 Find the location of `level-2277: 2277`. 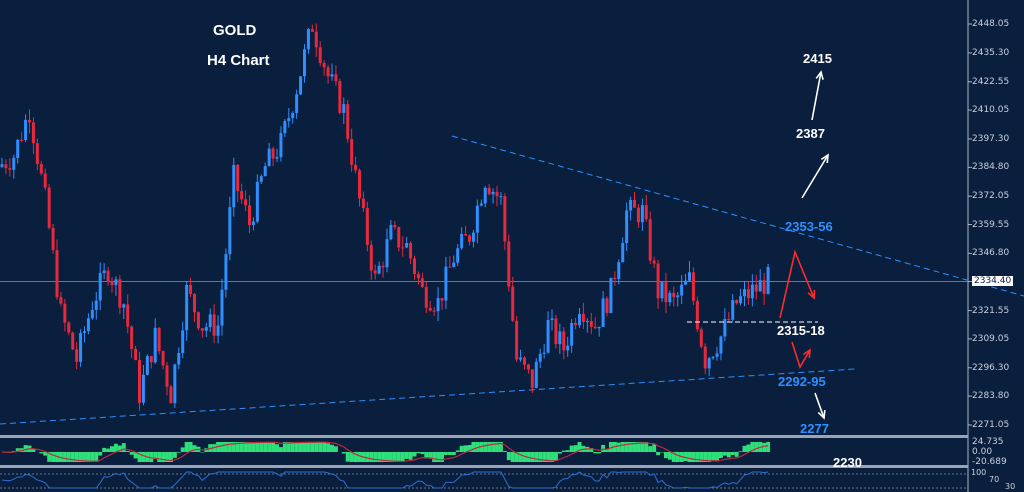

level-2277: 2277 is located at coordinates (814, 428).